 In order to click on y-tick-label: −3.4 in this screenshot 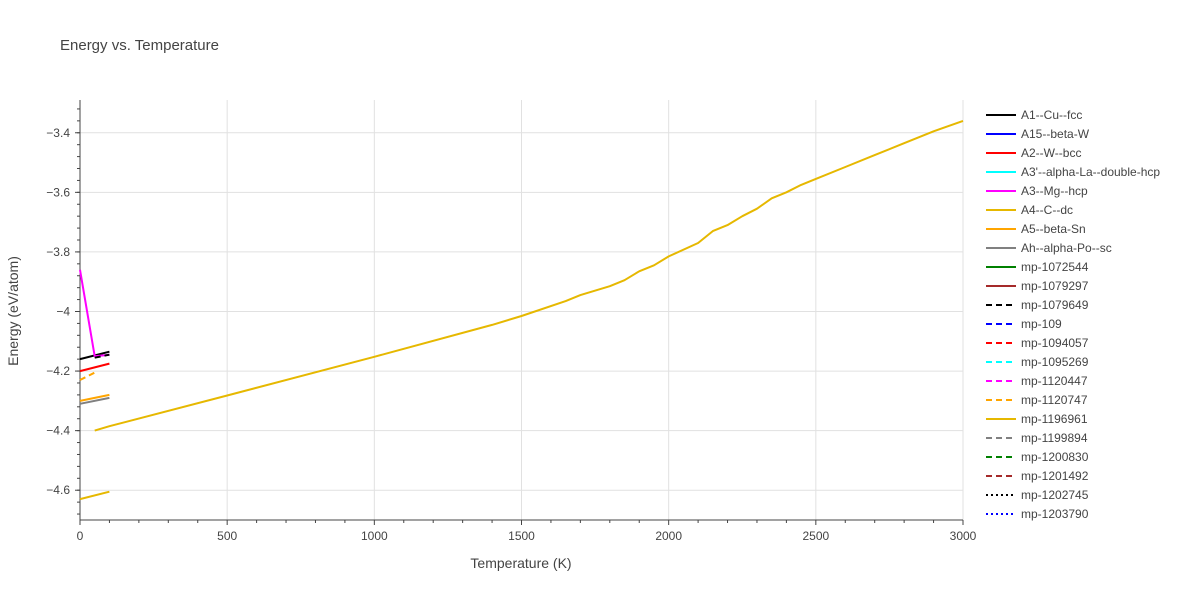, I will do `click(58, 133)`.